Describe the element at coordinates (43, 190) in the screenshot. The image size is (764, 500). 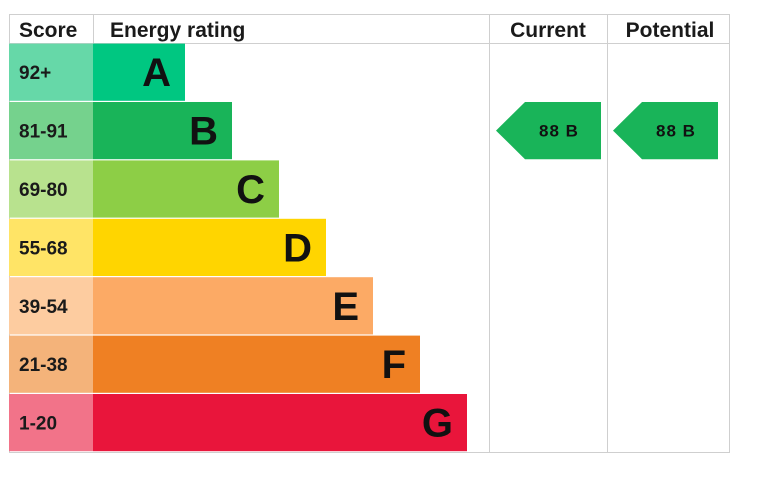
I see `score-range-c: 69-80` at that location.